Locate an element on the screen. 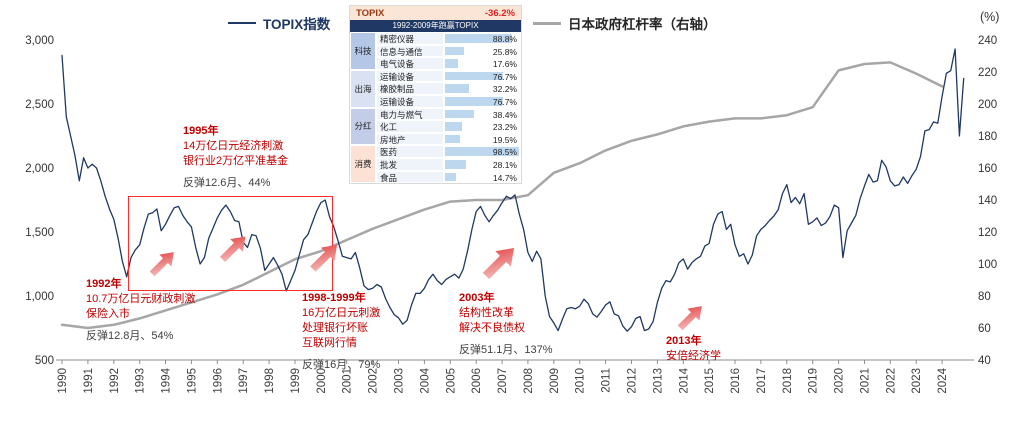  svg-text: 2022 is located at coordinates (891, 381).